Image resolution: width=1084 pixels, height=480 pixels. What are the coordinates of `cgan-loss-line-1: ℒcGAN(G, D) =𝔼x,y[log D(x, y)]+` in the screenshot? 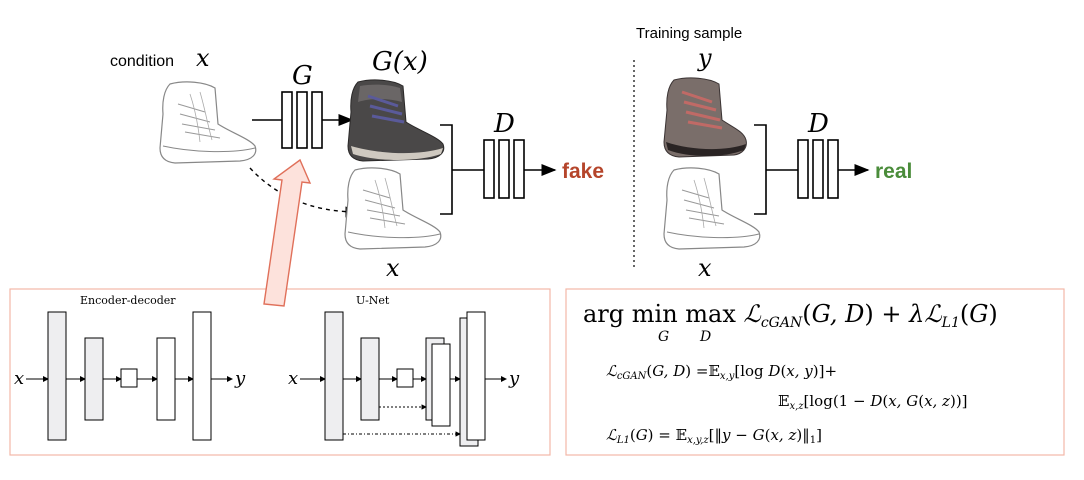 It's located at (721, 372).